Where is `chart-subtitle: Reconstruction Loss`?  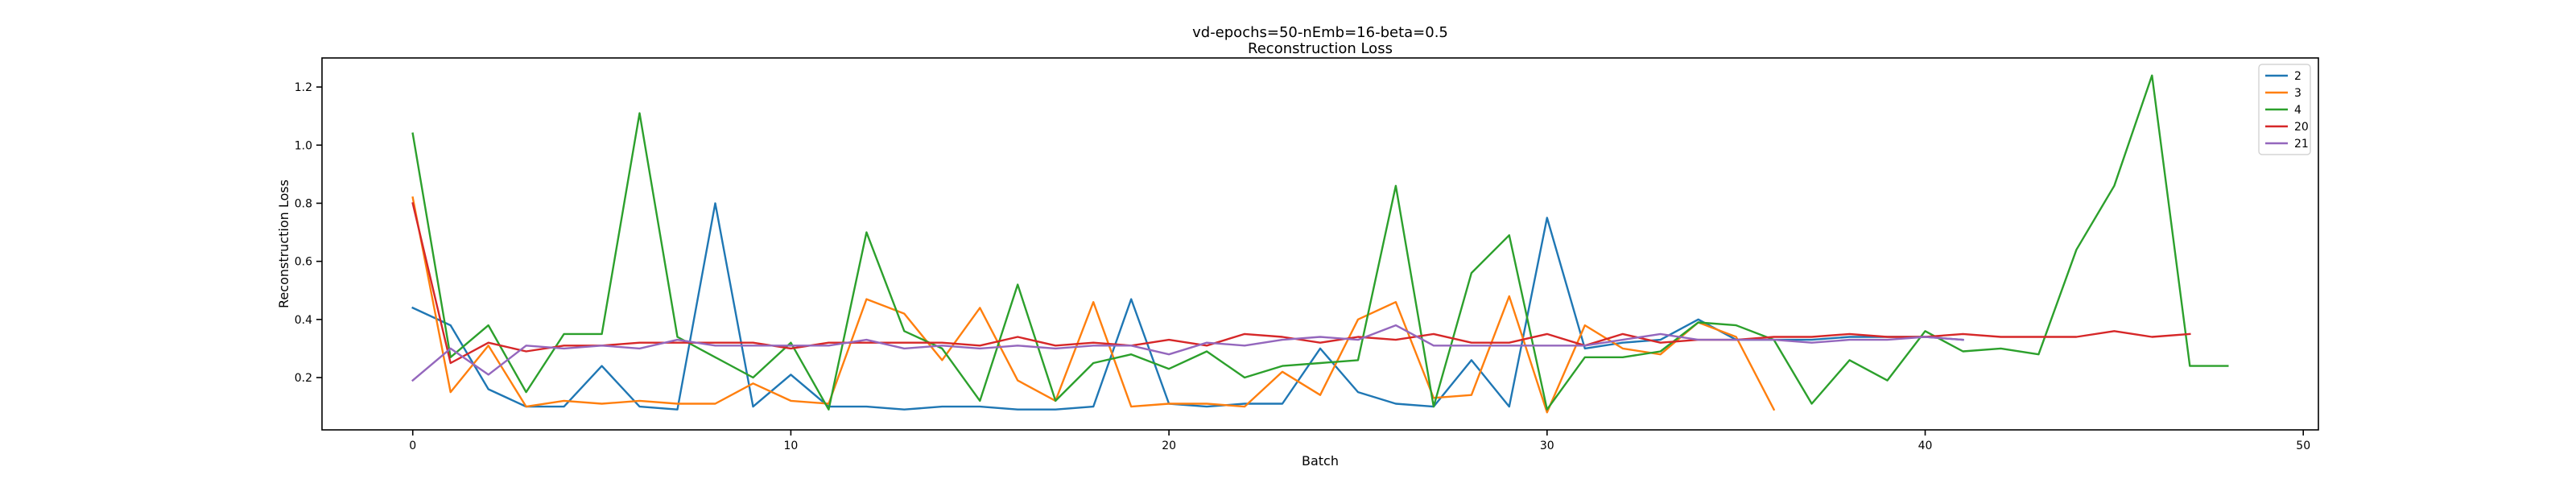
chart-subtitle: Reconstruction Loss is located at coordinates (1320, 48).